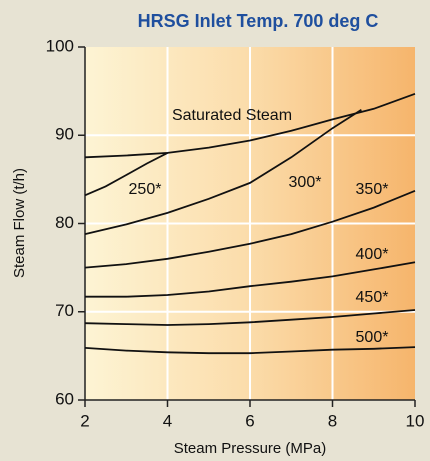 This screenshot has width=430, height=461. I want to click on y-axis-label: Steam Flow (t/h), so click(19, 223).